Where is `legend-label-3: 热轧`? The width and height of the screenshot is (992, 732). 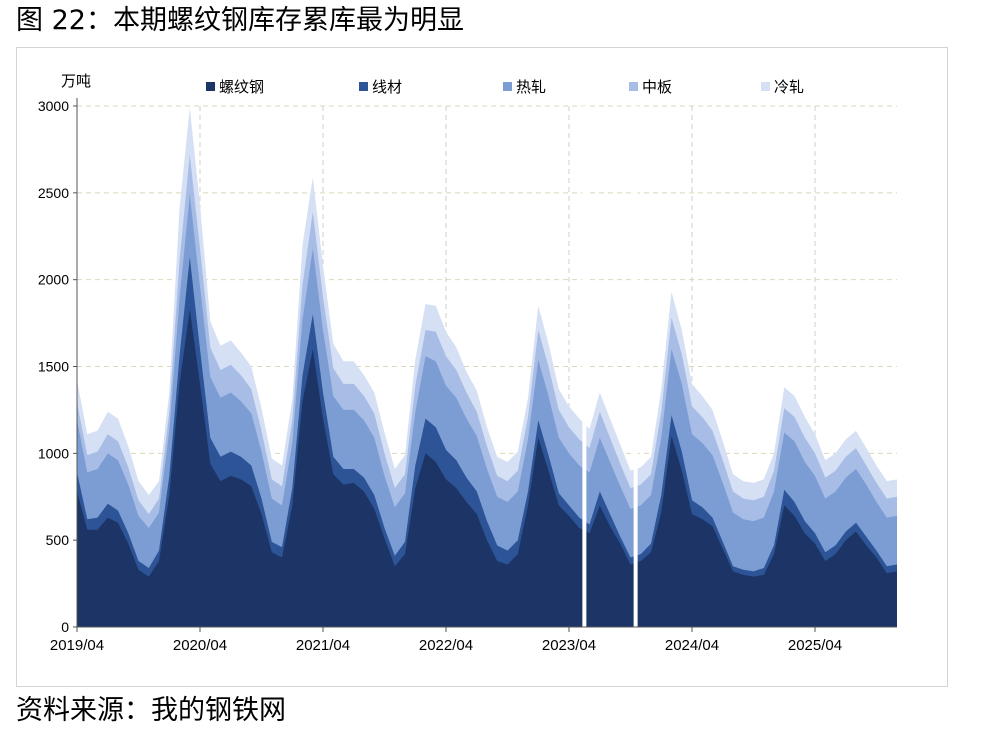 legend-label-3: 热轧 is located at coordinates (531, 87).